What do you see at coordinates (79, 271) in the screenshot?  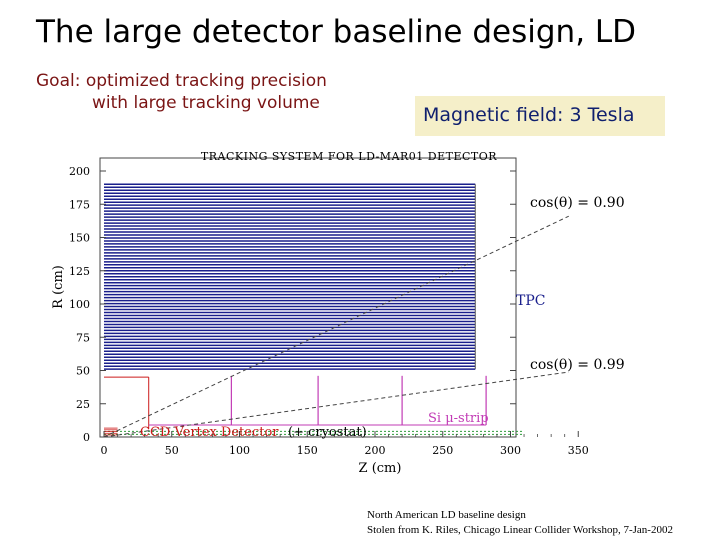 I see `y-tick-label: 125` at bounding box center [79, 271].